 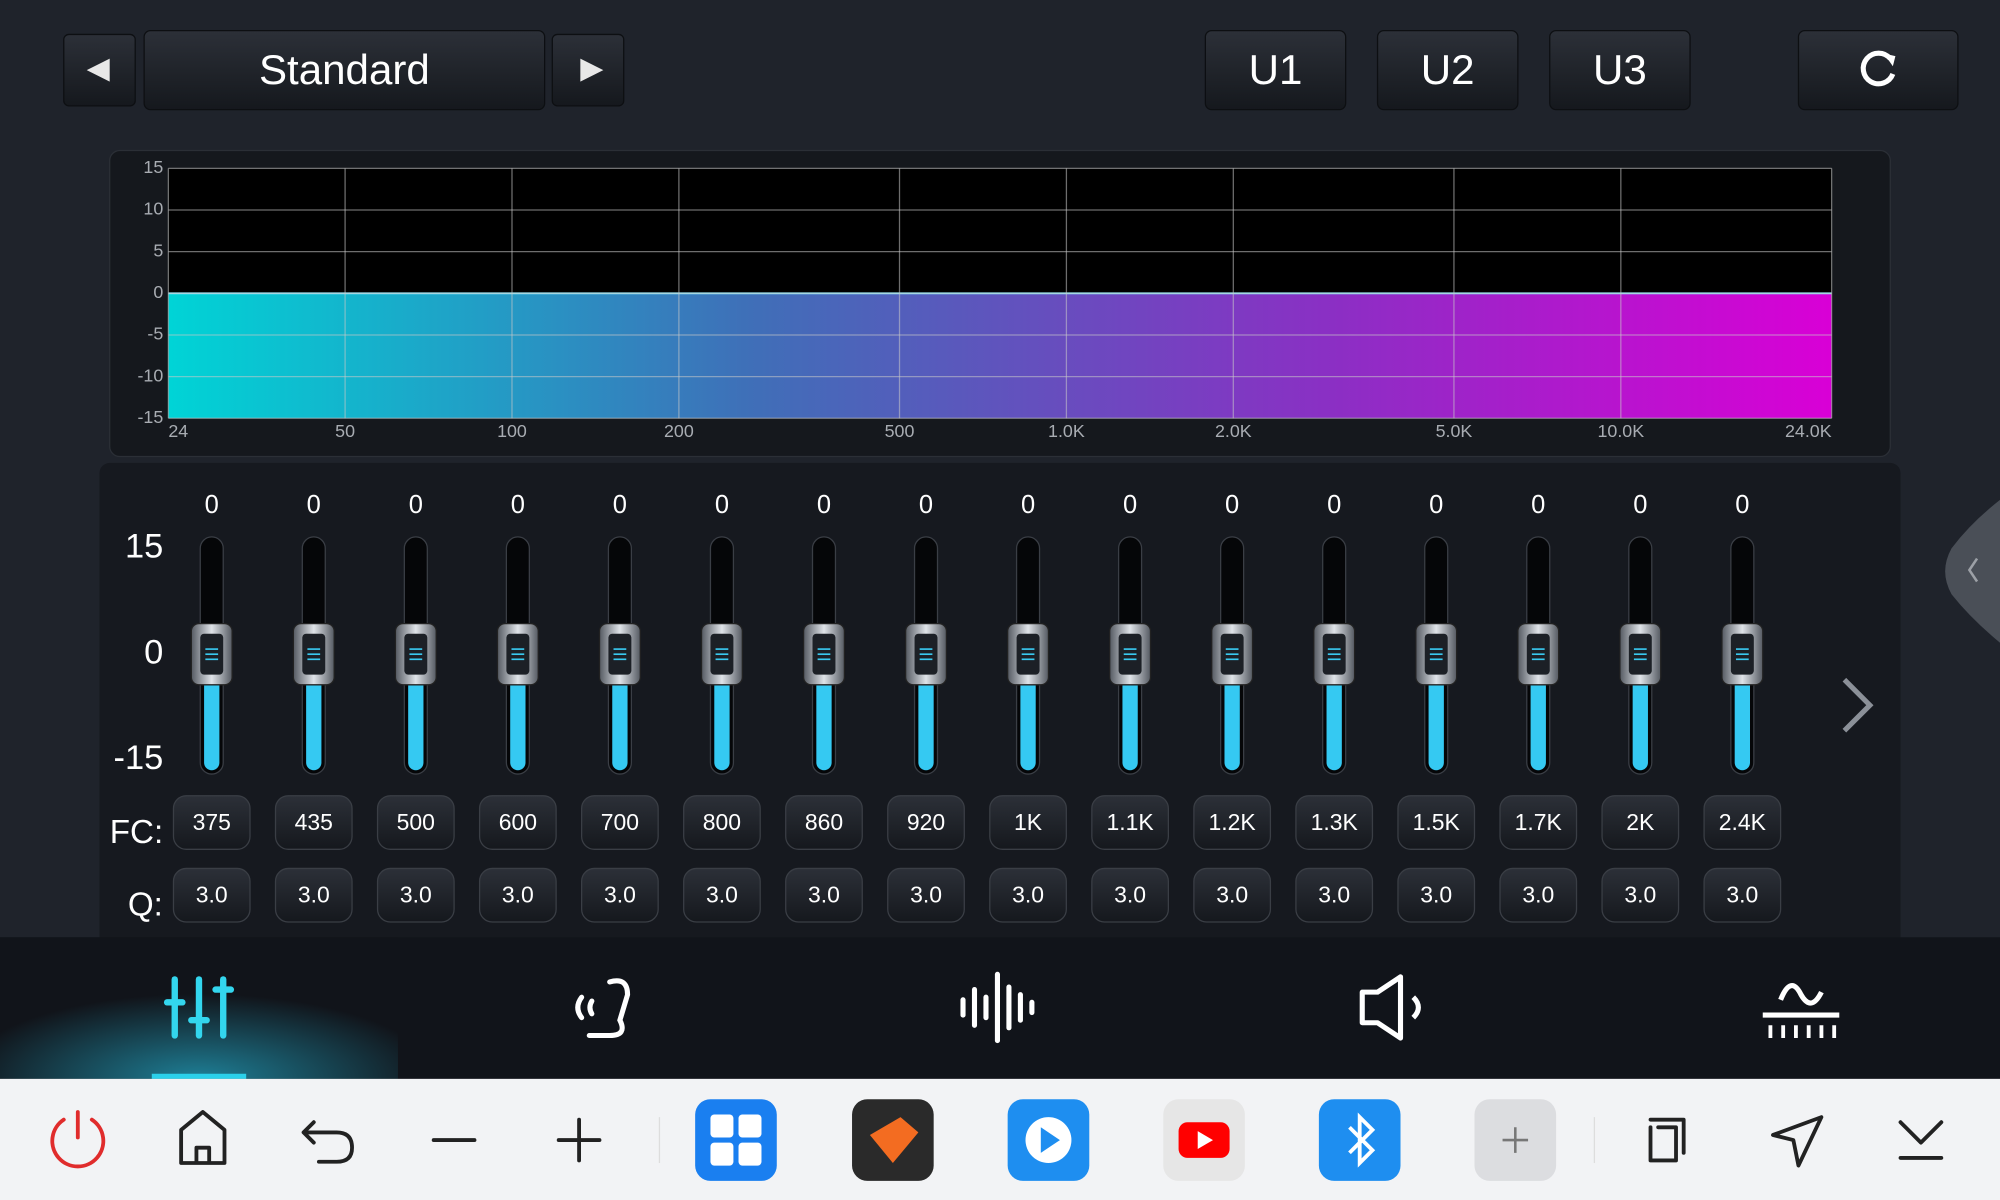 I want to click on fc-value: 1.3K, so click(x=1335, y=822).